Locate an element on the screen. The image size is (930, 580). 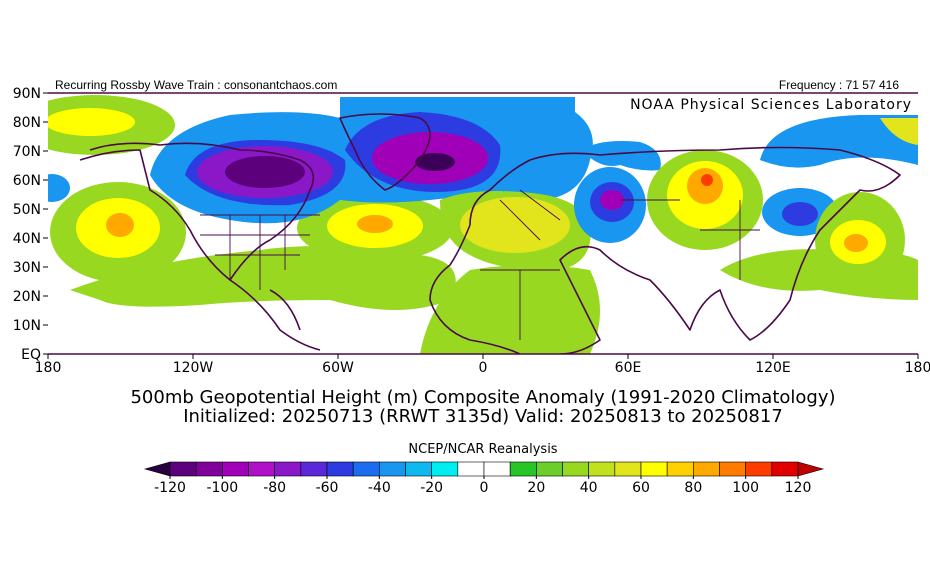
colorbar-over is located at coordinates (811, 469).